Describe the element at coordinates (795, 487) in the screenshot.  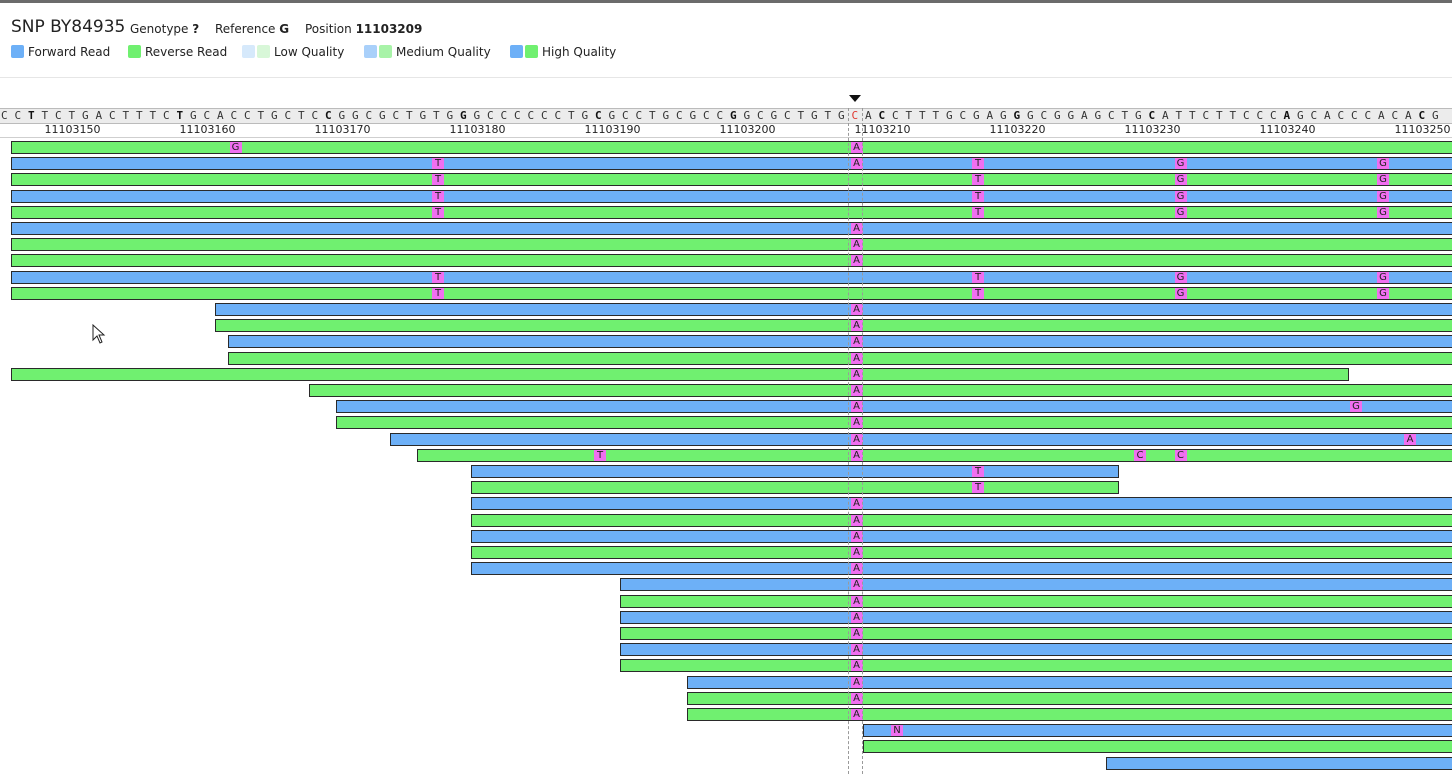
I see `reverse-read: T` at that location.